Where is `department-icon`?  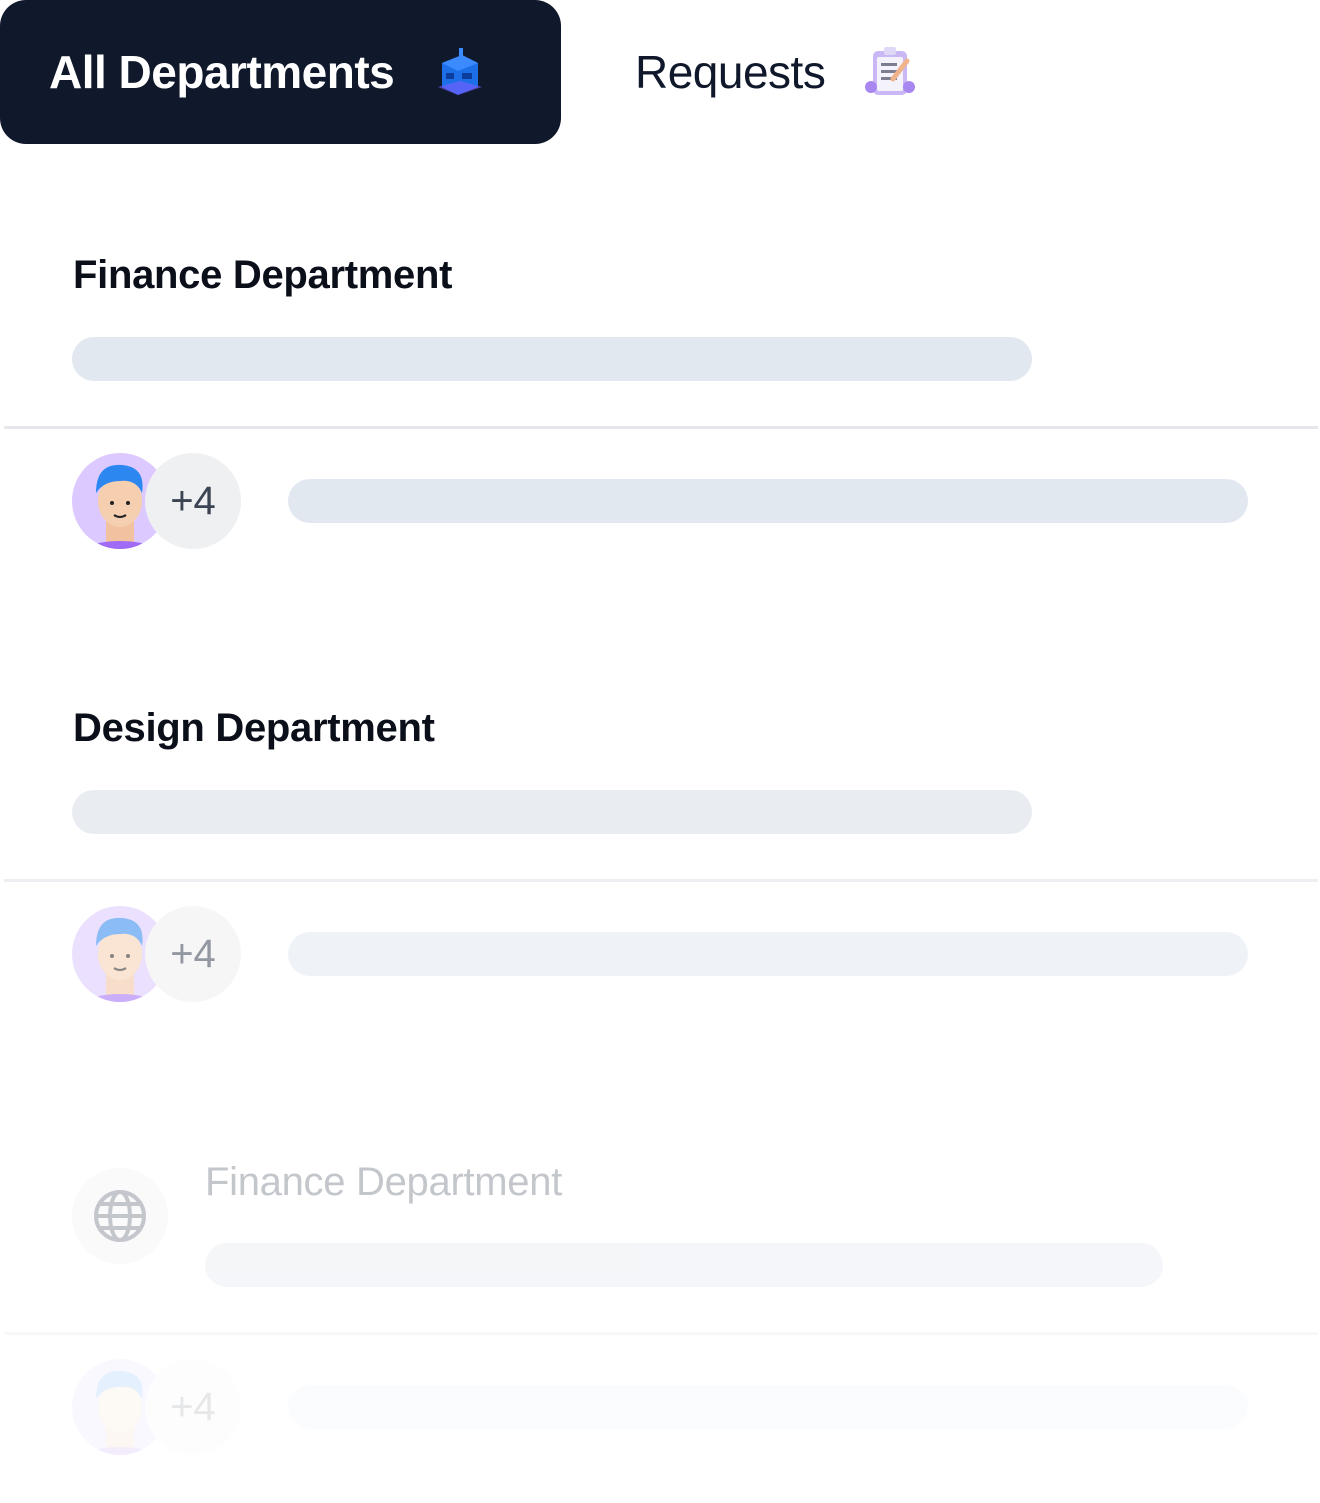 department-icon is located at coordinates (120, 1216).